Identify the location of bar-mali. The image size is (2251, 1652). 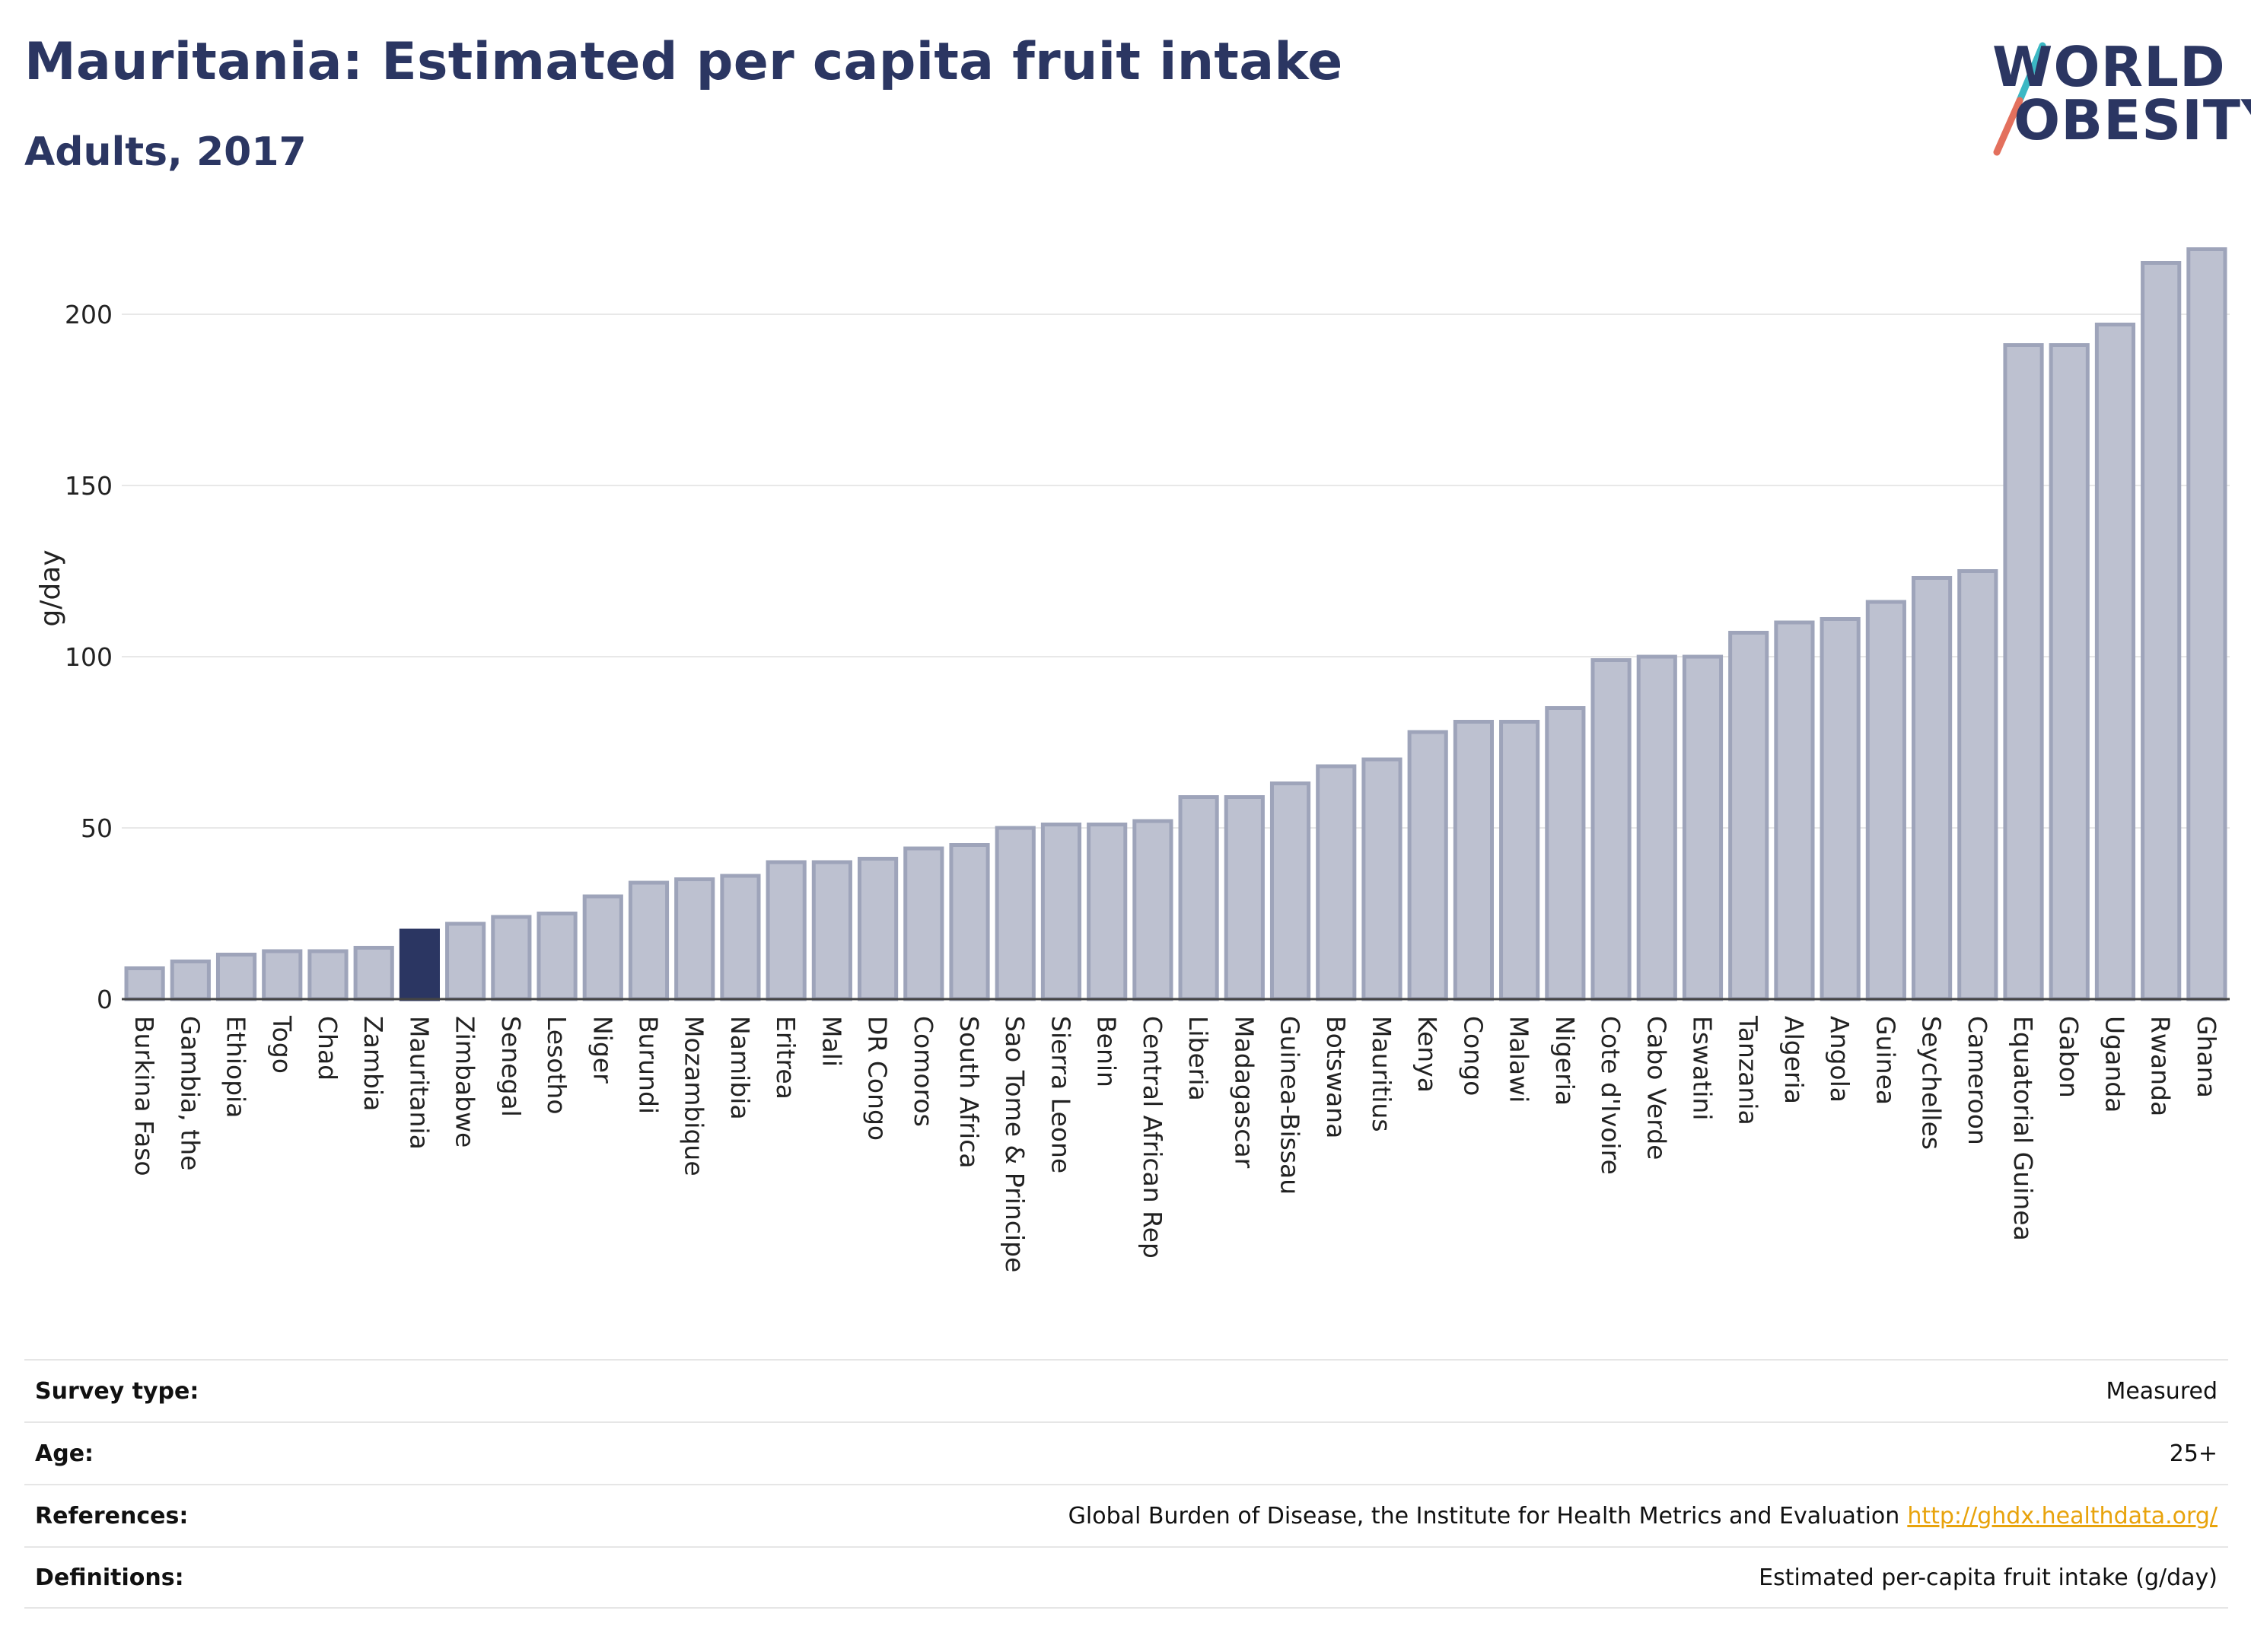
(831, 930).